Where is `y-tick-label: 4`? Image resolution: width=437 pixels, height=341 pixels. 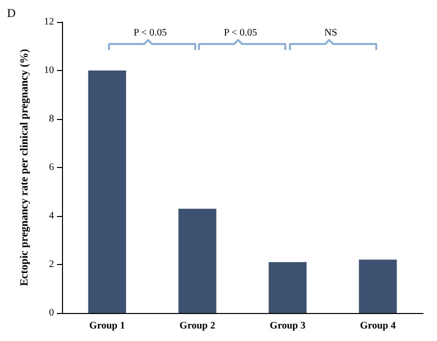 y-tick-label: 4 is located at coordinates (51, 216).